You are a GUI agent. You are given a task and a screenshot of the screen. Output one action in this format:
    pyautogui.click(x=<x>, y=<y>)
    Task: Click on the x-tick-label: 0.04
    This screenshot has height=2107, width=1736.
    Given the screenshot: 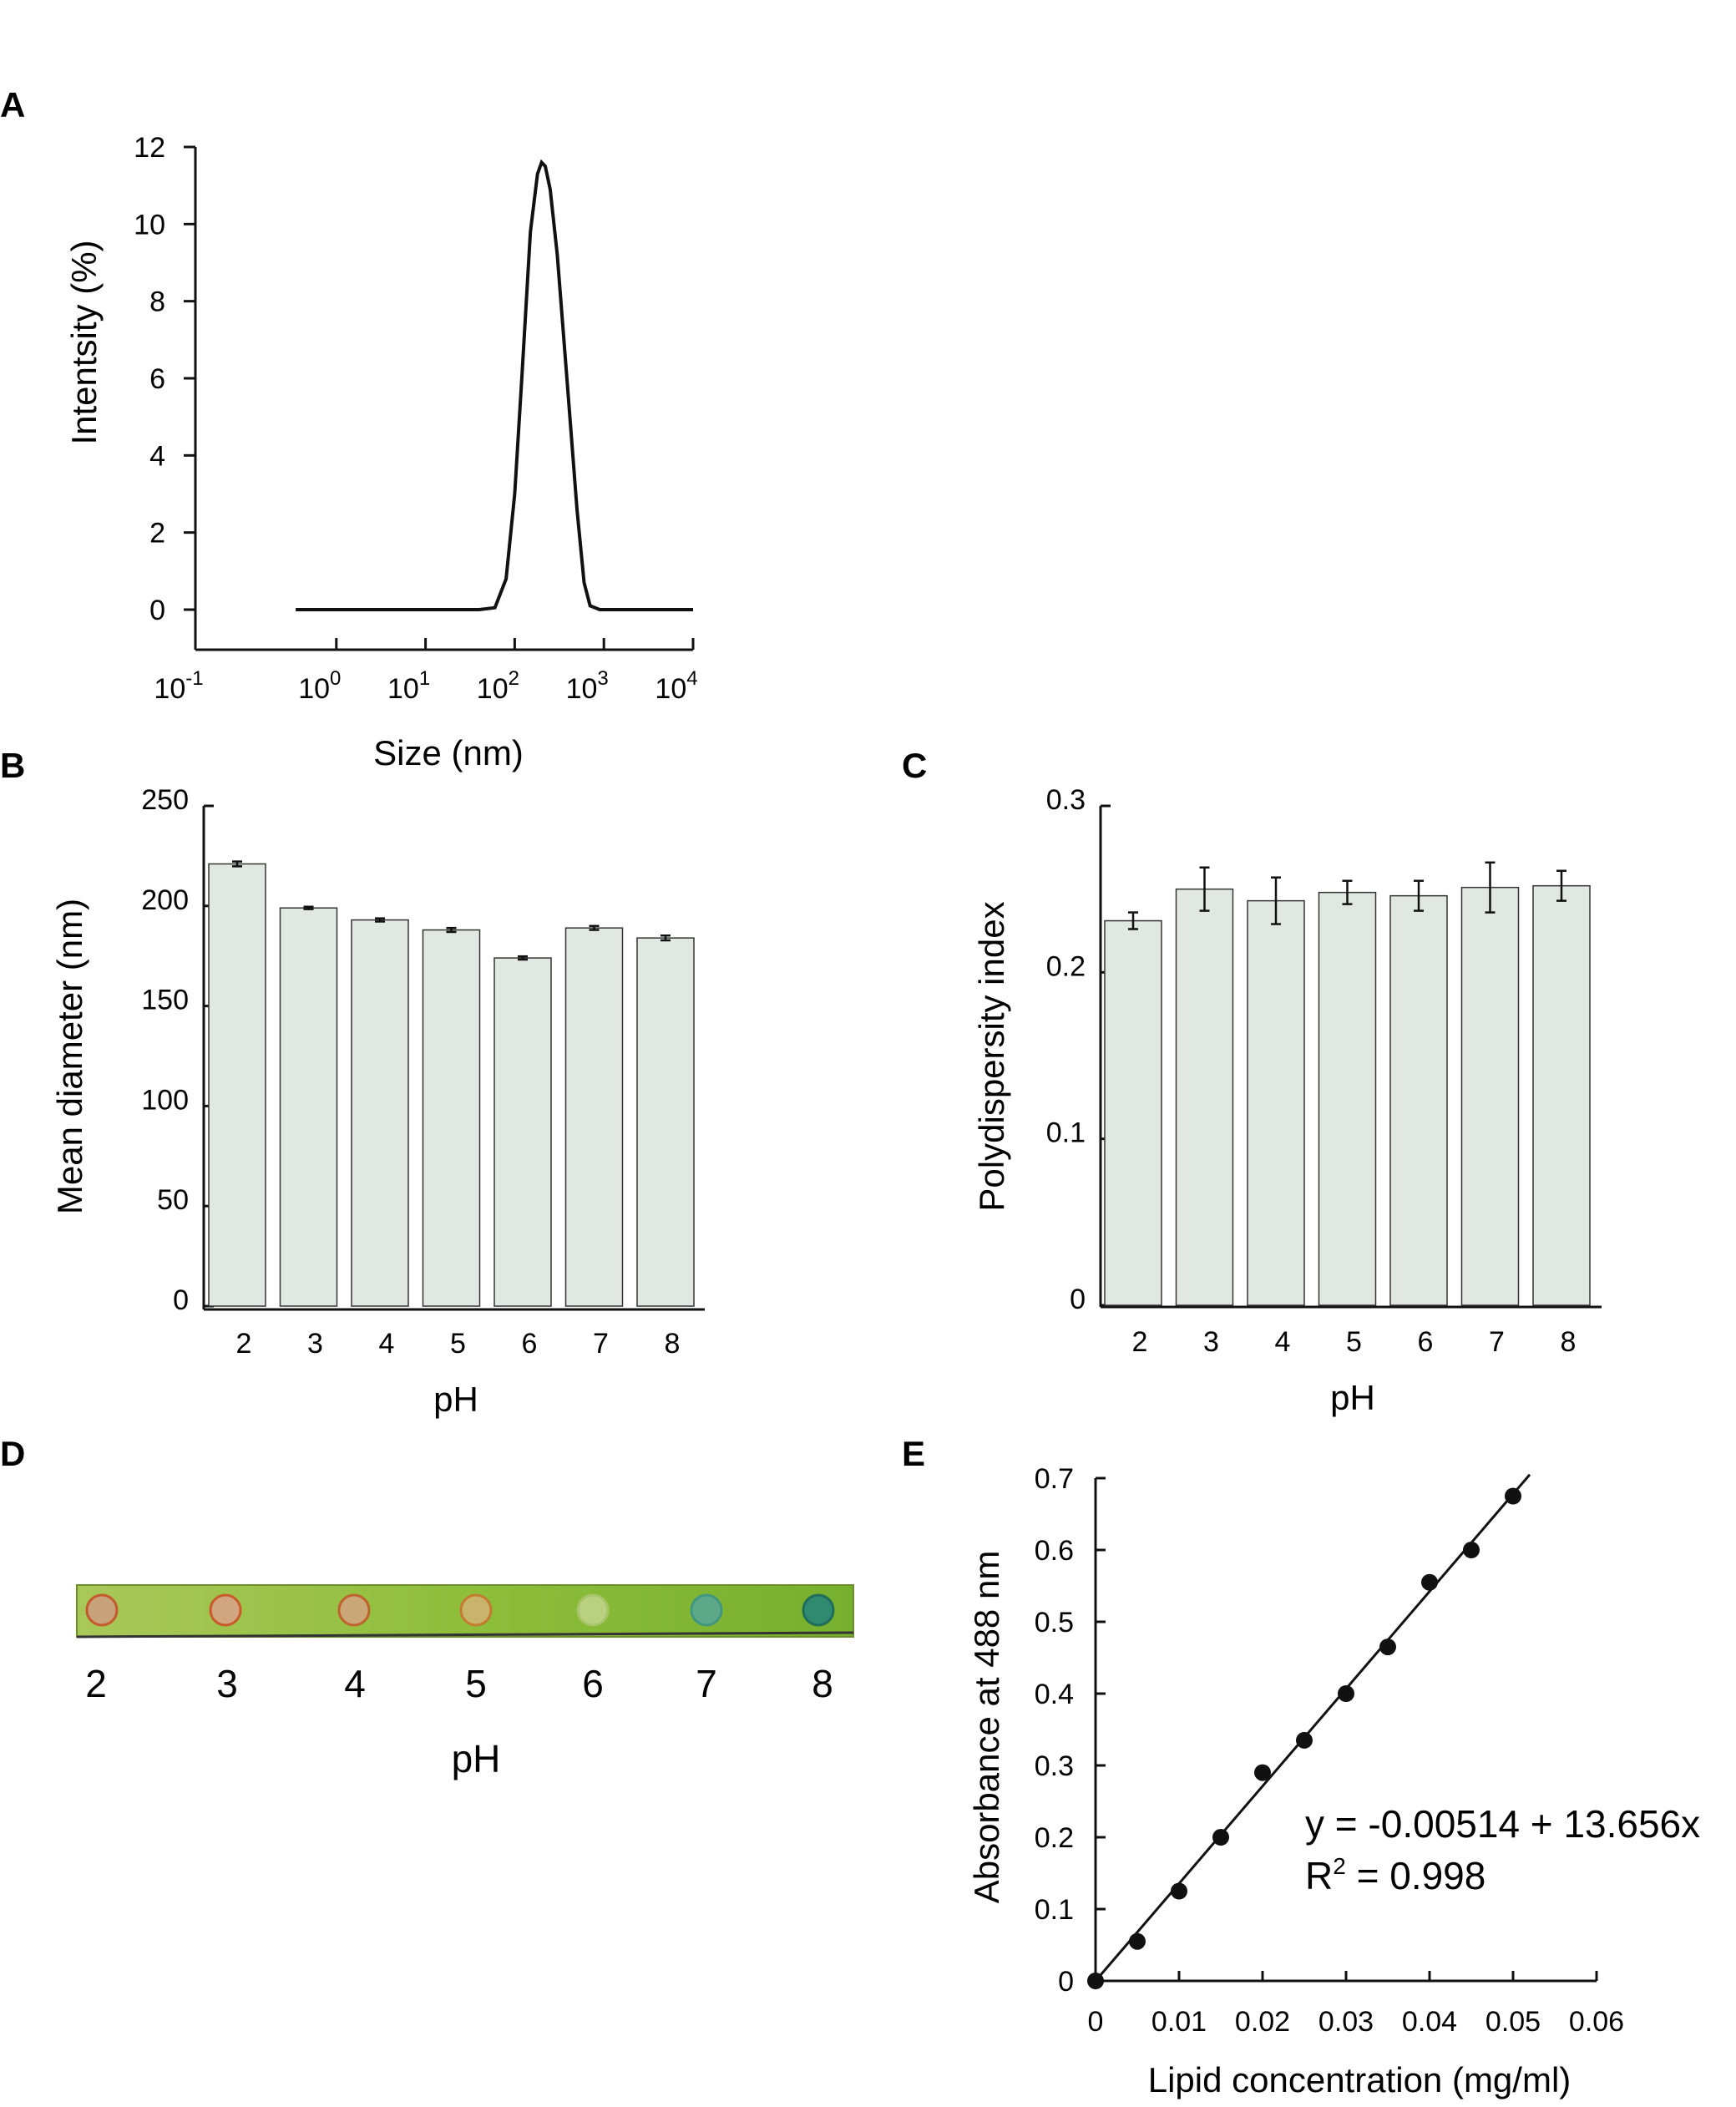 What is the action you would take?
    pyautogui.click(x=1429, y=2022)
    